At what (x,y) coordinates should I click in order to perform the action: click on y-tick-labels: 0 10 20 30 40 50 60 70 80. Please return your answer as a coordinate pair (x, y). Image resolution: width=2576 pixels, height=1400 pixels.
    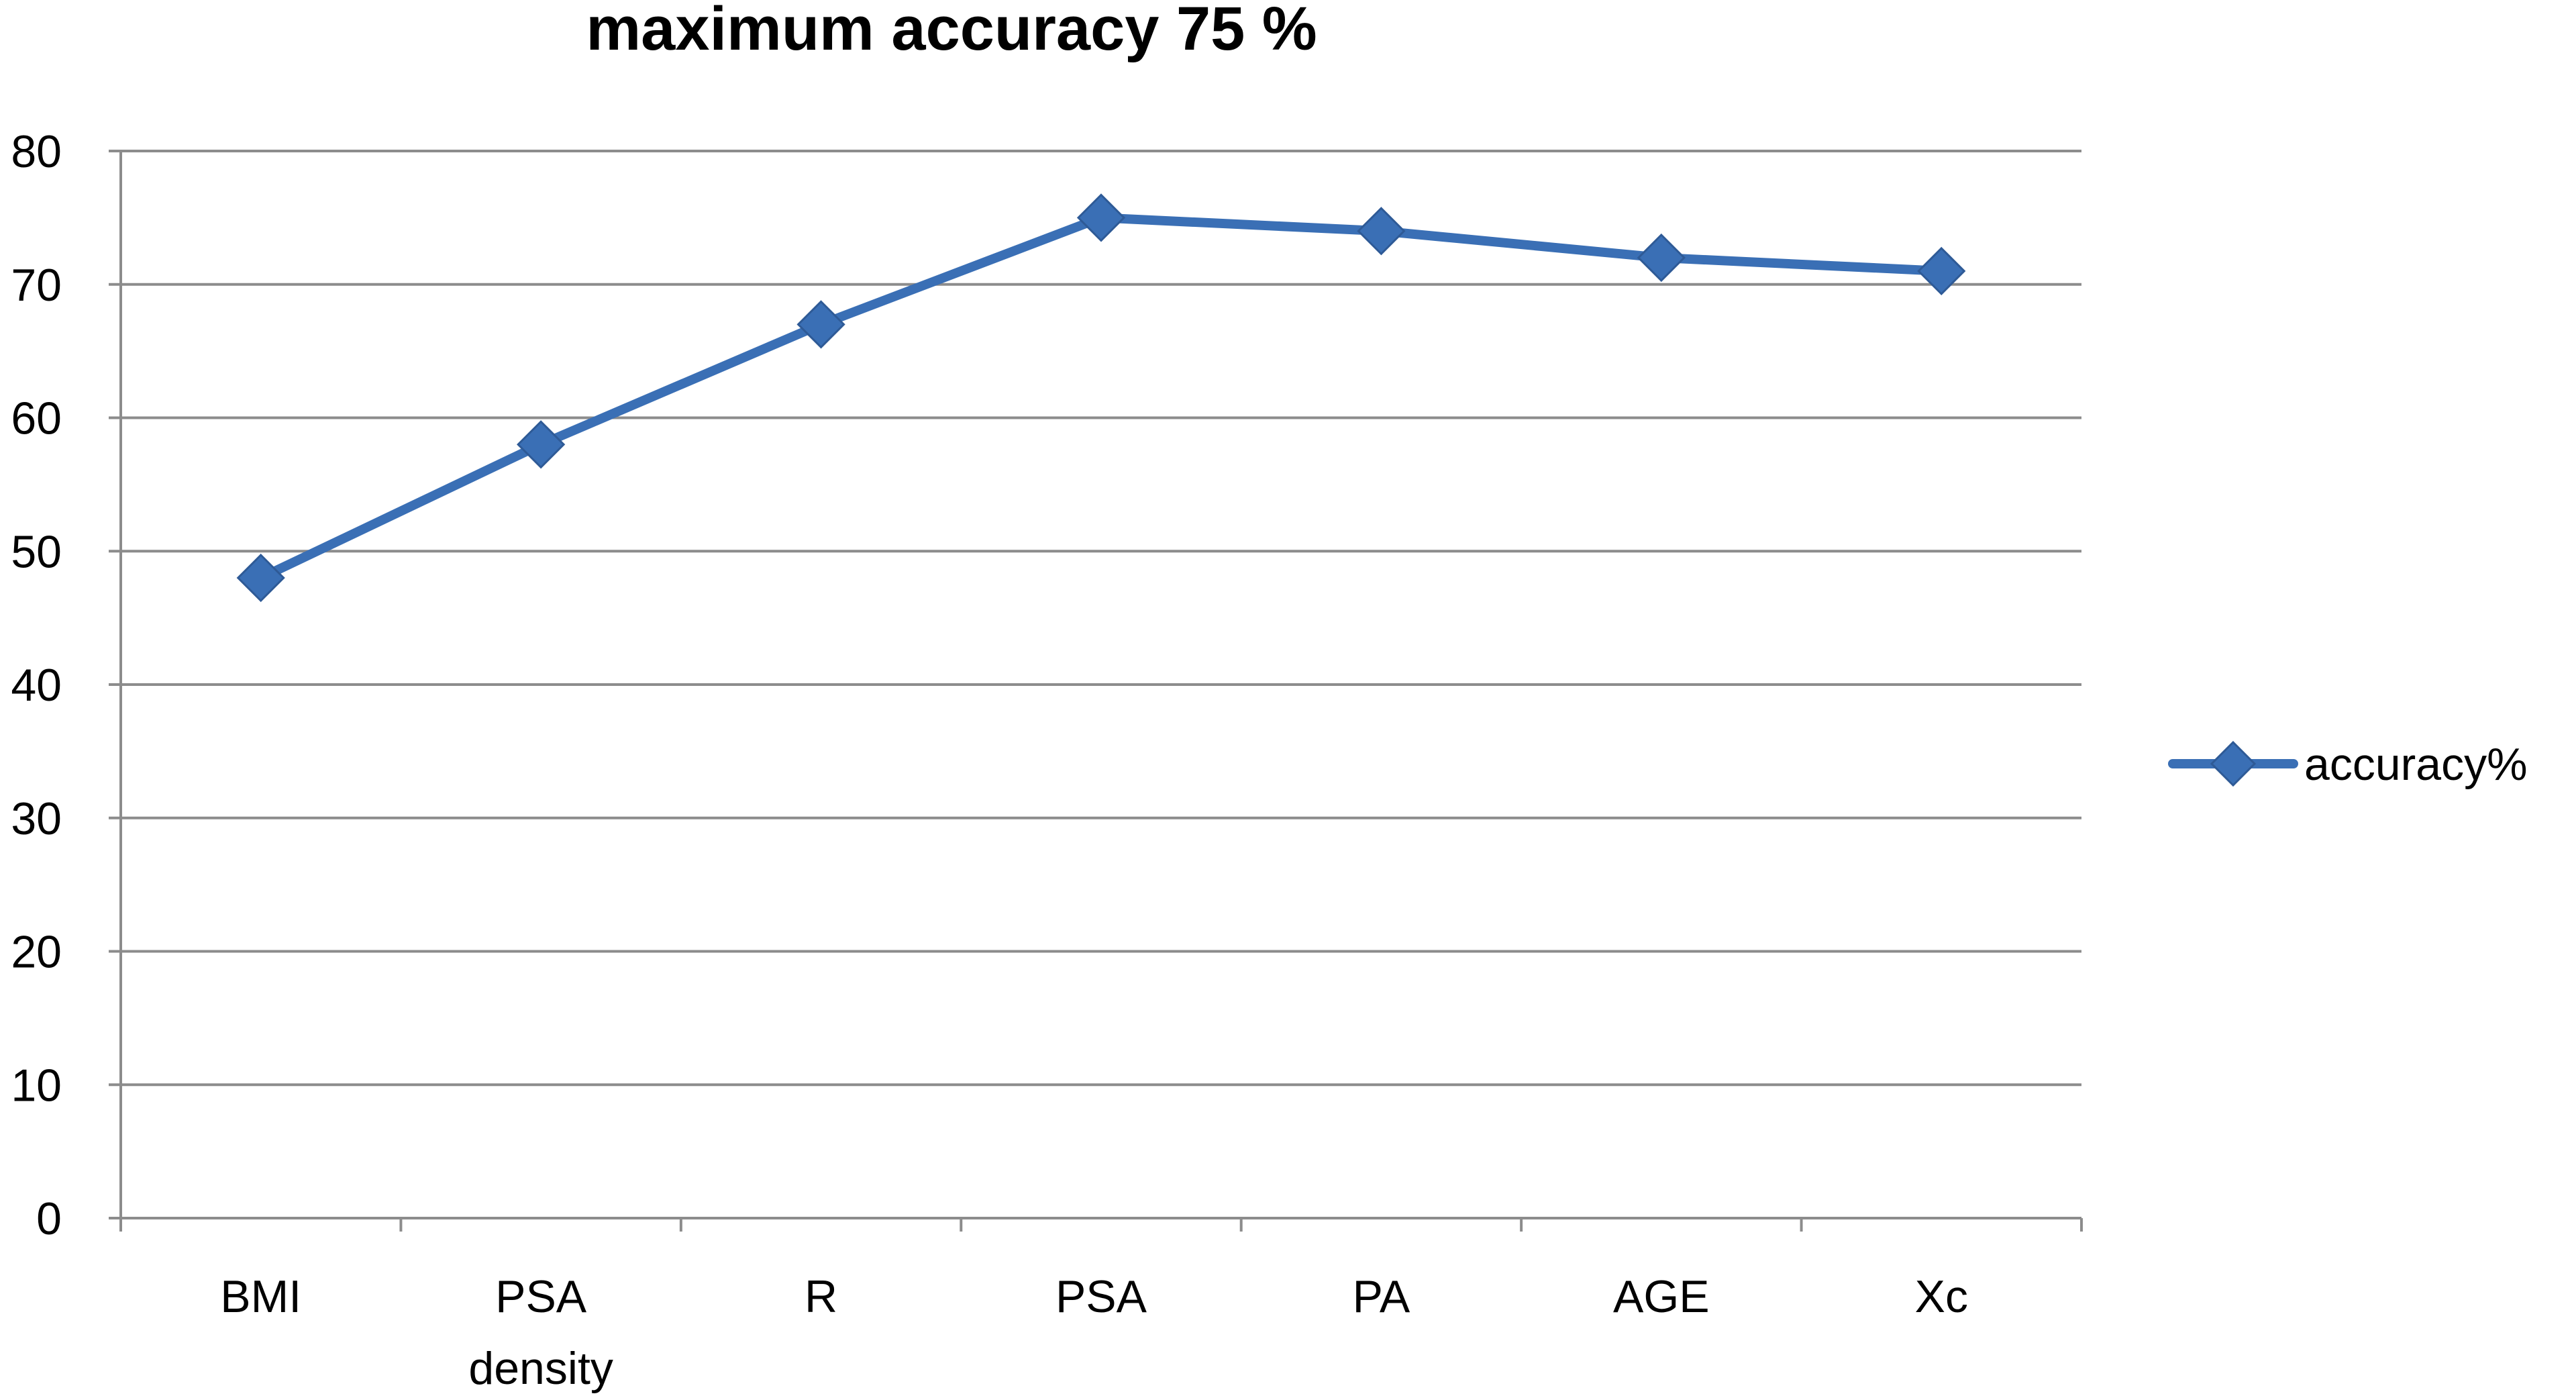
    Looking at the image, I should click on (36, 685).